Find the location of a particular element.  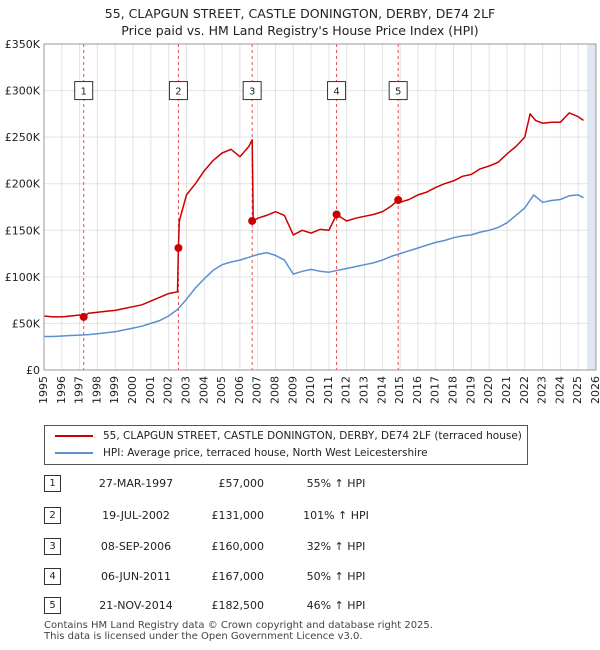

y-tick-label: £350K is located at coordinates (23, 44).